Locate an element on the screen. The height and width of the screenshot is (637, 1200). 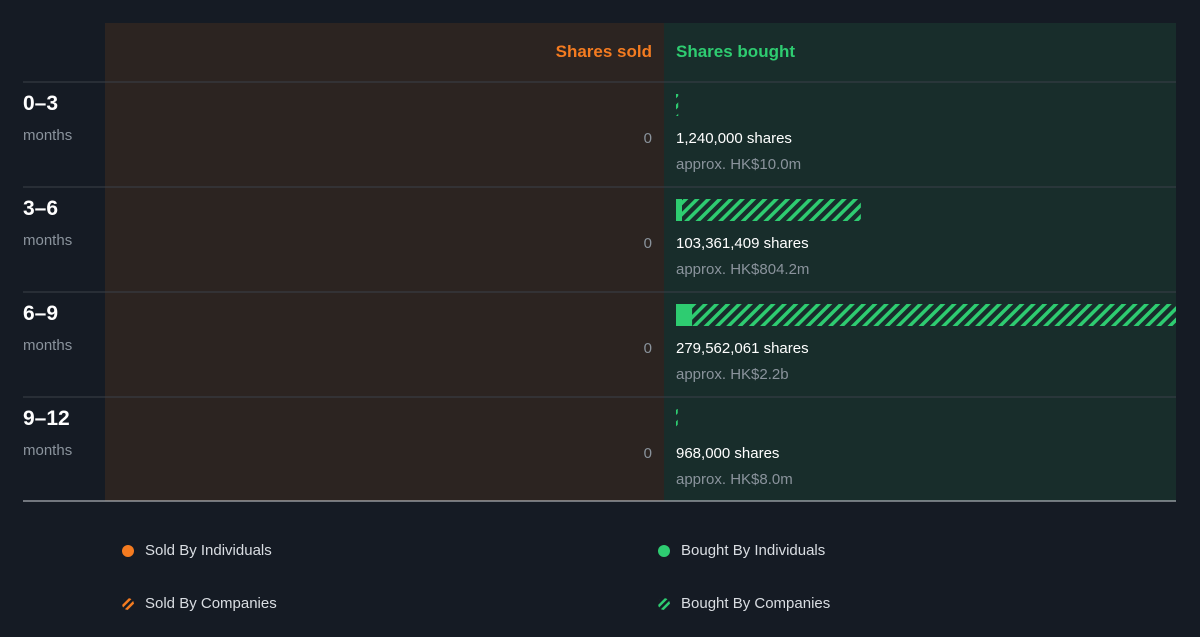
bought-value-label: approx. HK$804.2m is located at coordinates (742, 269).